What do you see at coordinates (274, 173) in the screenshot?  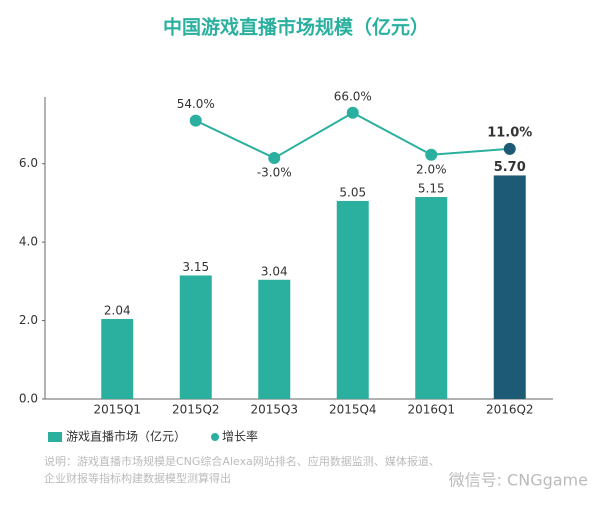 I see `point-label: -3.0%` at bounding box center [274, 173].